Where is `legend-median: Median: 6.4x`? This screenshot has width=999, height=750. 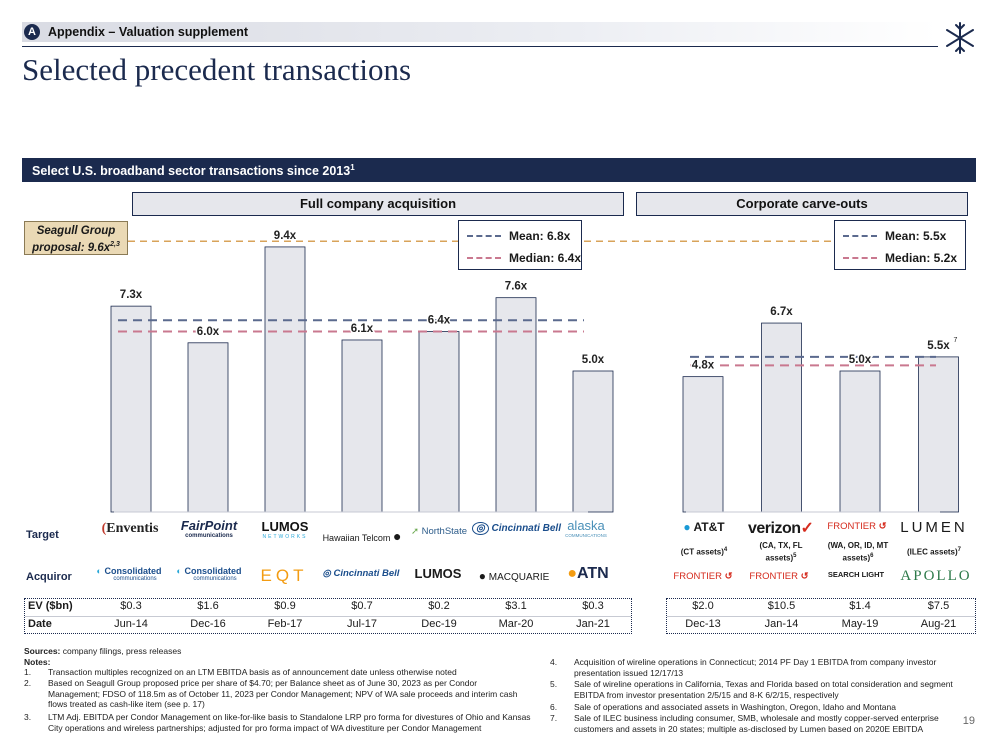
legend-median: Median: 6.4x is located at coordinates (545, 258).